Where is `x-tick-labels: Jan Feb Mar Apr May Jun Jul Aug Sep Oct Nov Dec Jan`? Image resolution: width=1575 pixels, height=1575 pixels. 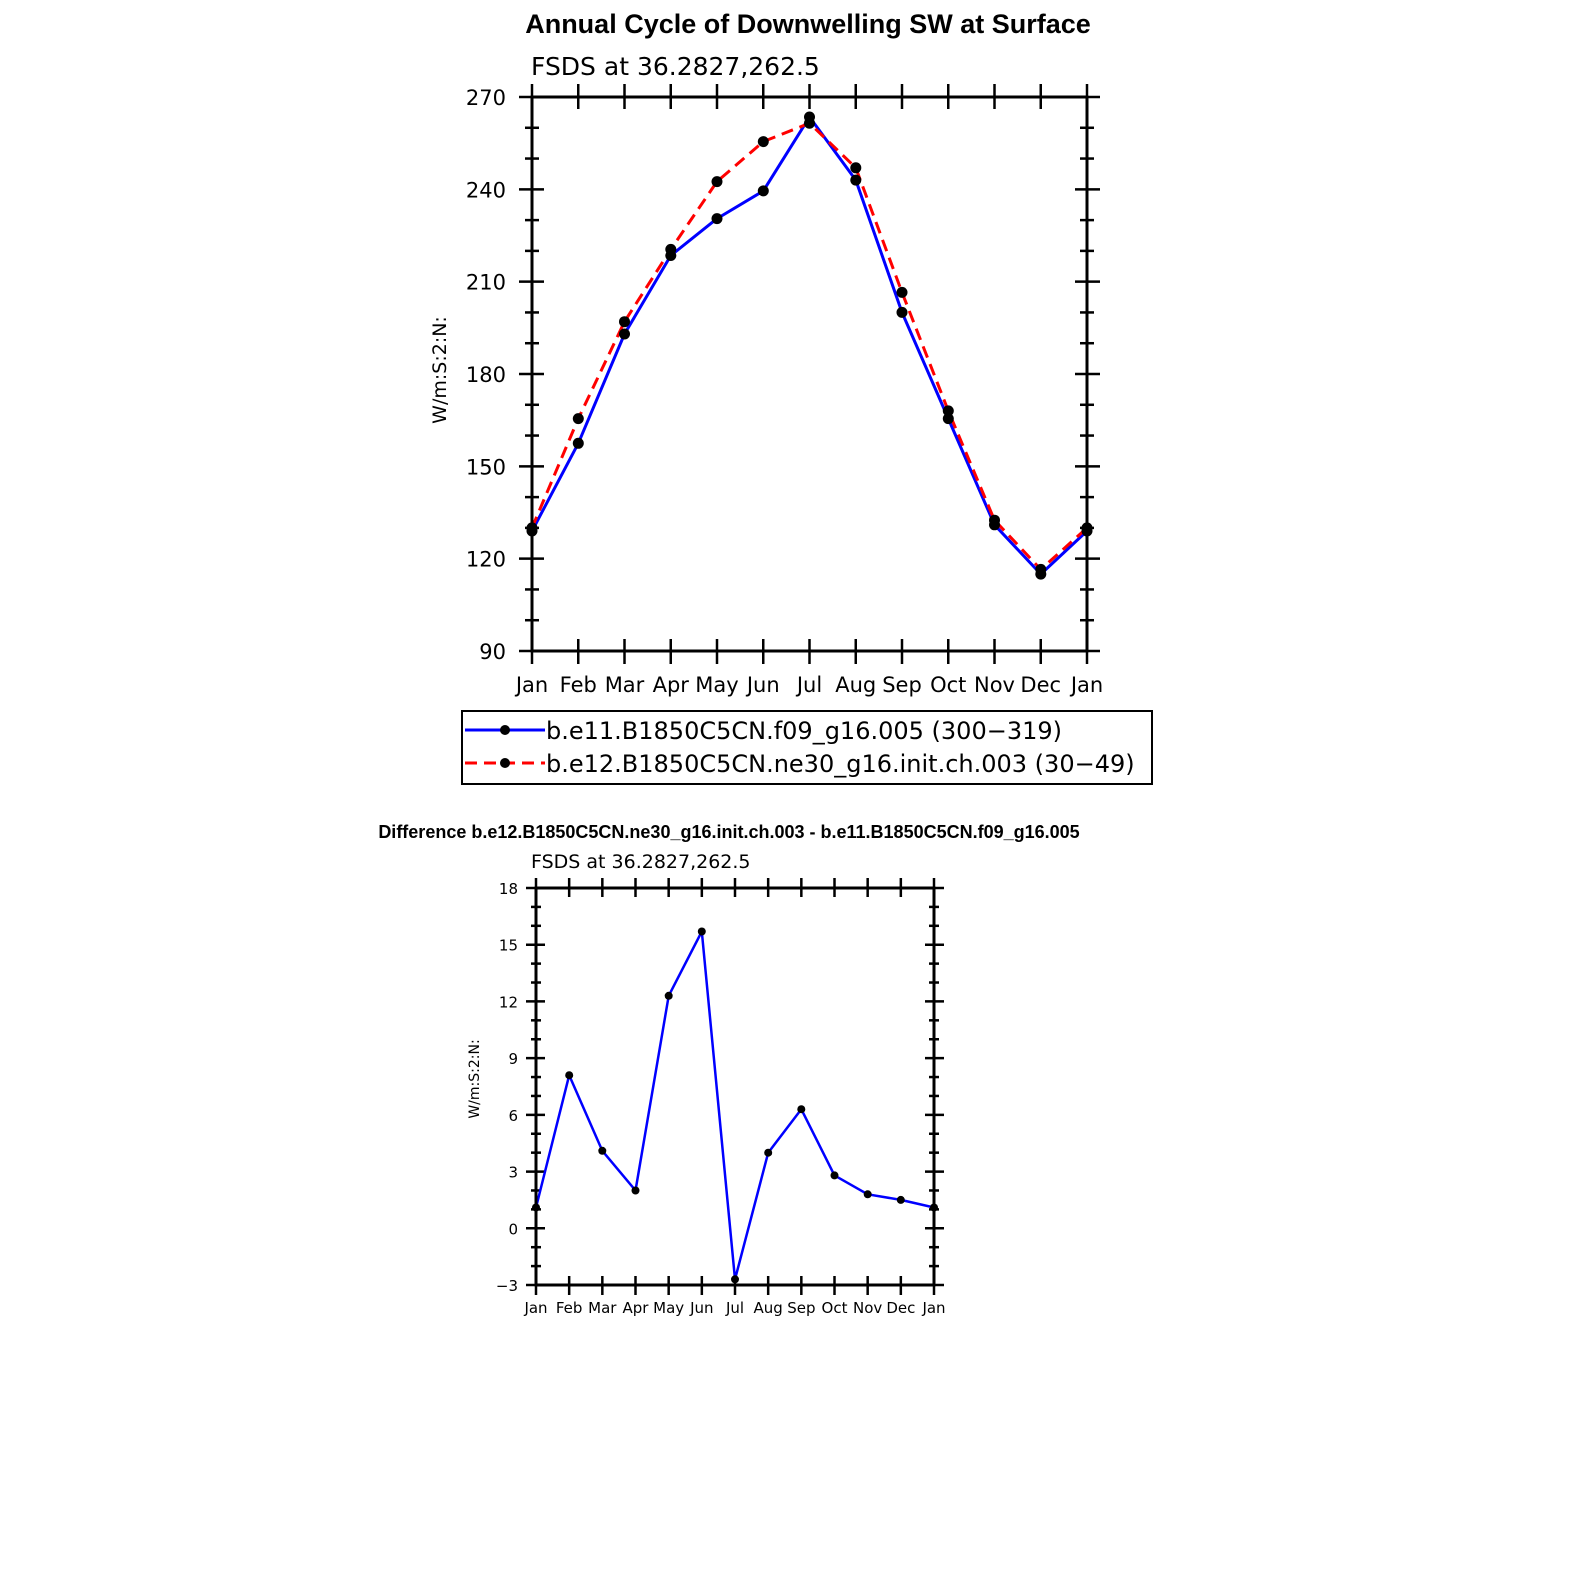
x-tick-labels: Jan Feb Mar Apr May Jun Jul Aug Sep Oct Nov Dec Jan is located at coordinates (808, 685).